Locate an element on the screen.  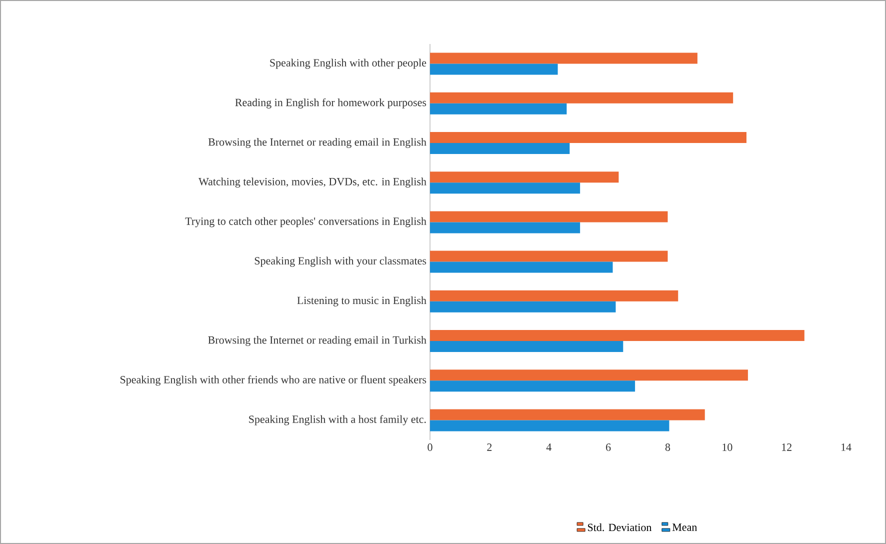
legend-label: Std. Deviation is located at coordinates (620, 527).